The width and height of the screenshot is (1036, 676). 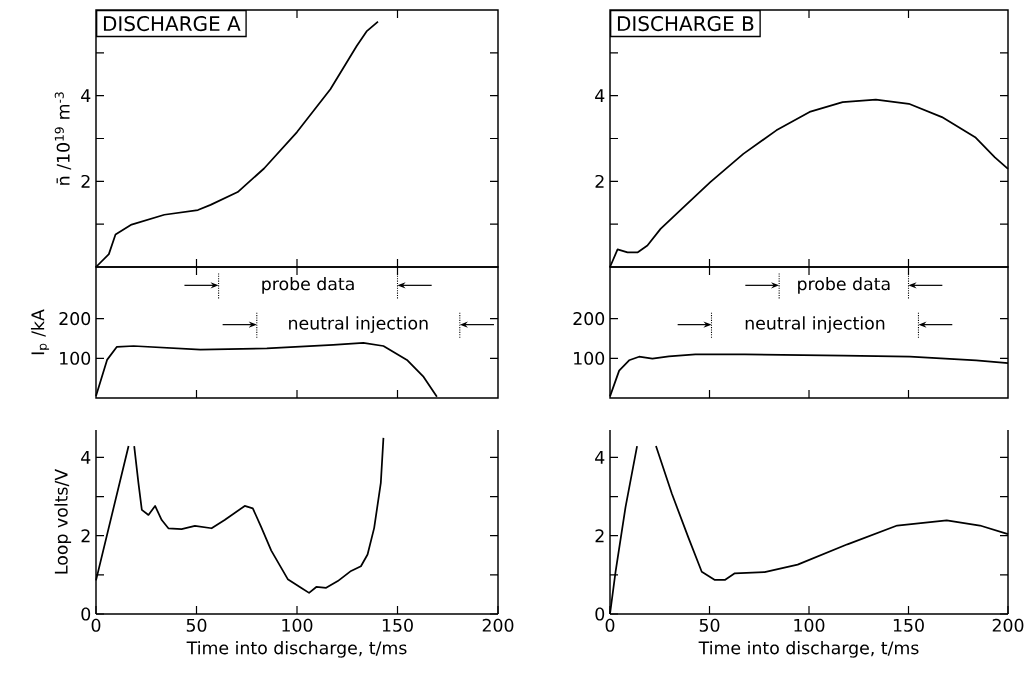 I want to click on y-axis-title: Loop volts/V, so click(x=63, y=521).